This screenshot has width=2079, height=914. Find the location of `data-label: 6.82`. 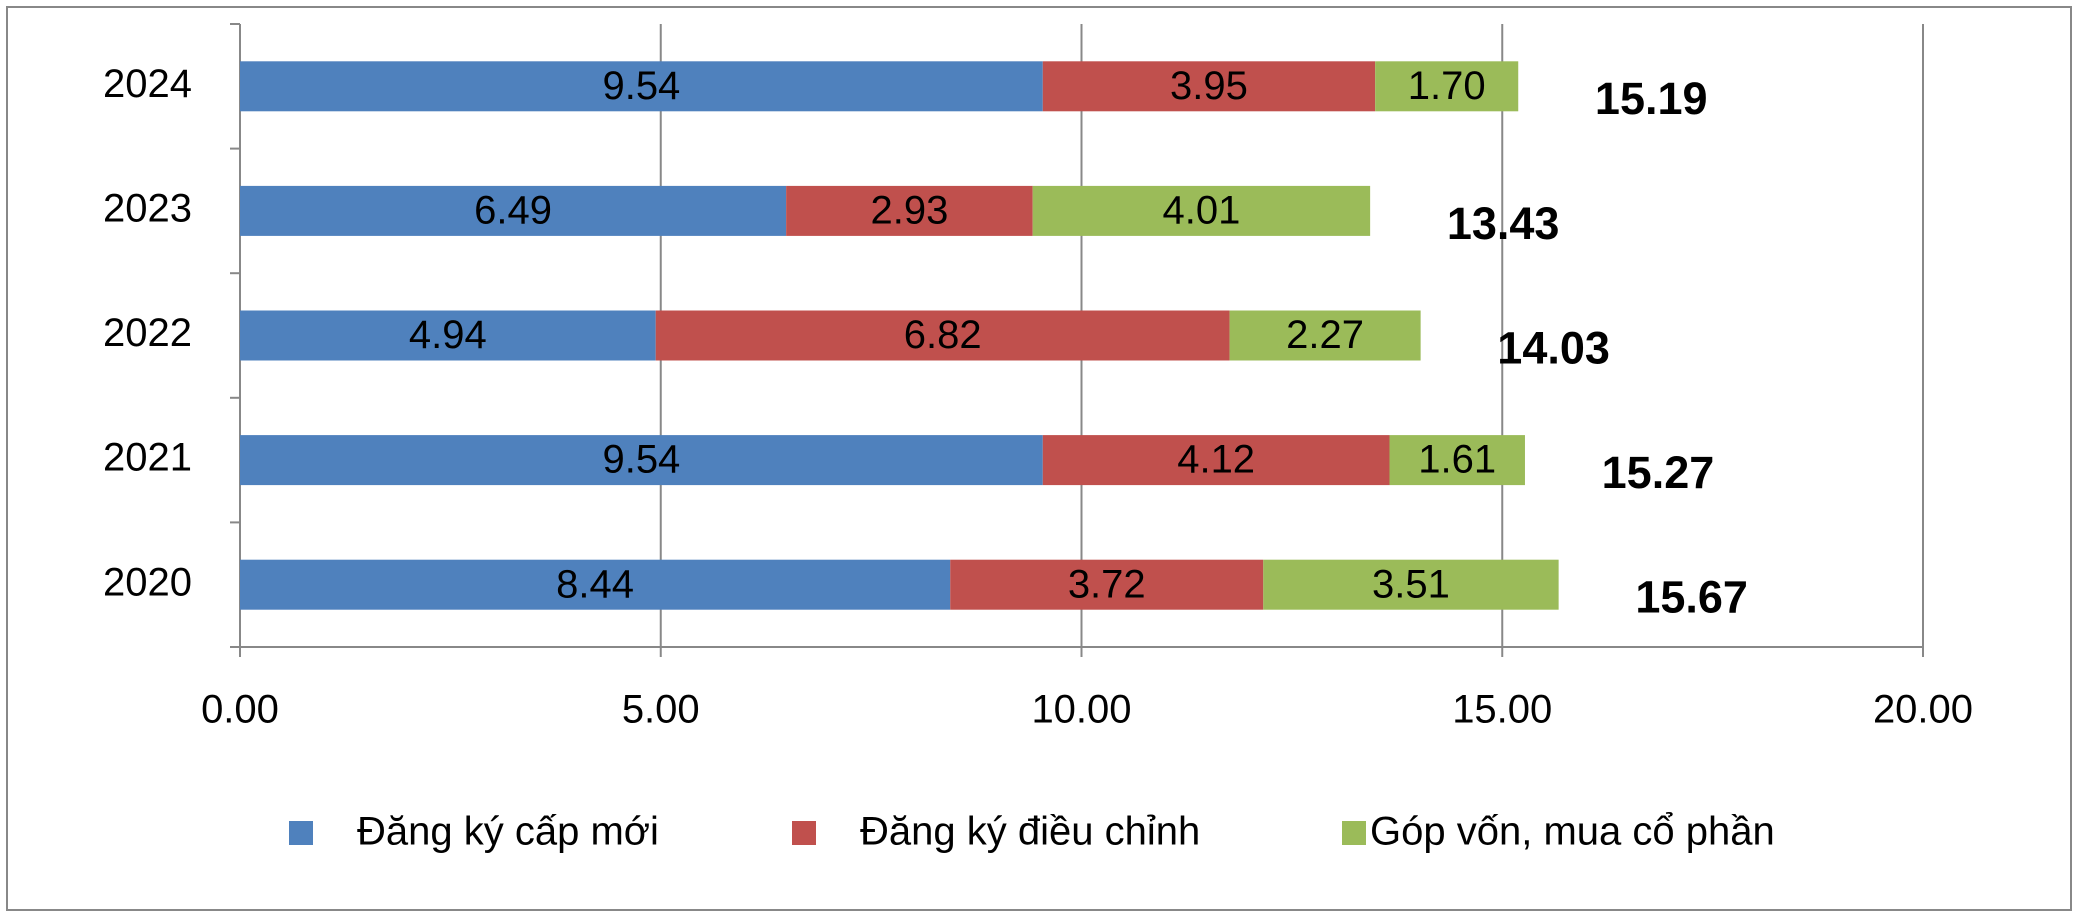

data-label: 6.82 is located at coordinates (943, 335).